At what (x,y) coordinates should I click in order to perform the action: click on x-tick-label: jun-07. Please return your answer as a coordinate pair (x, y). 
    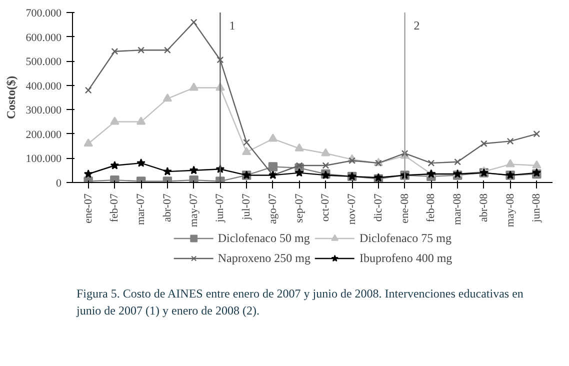
    Looking at the image, I should click on (220, 208).